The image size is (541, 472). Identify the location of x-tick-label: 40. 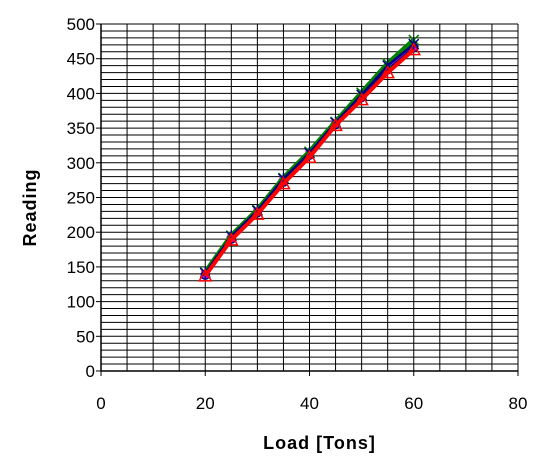
(309, 403).